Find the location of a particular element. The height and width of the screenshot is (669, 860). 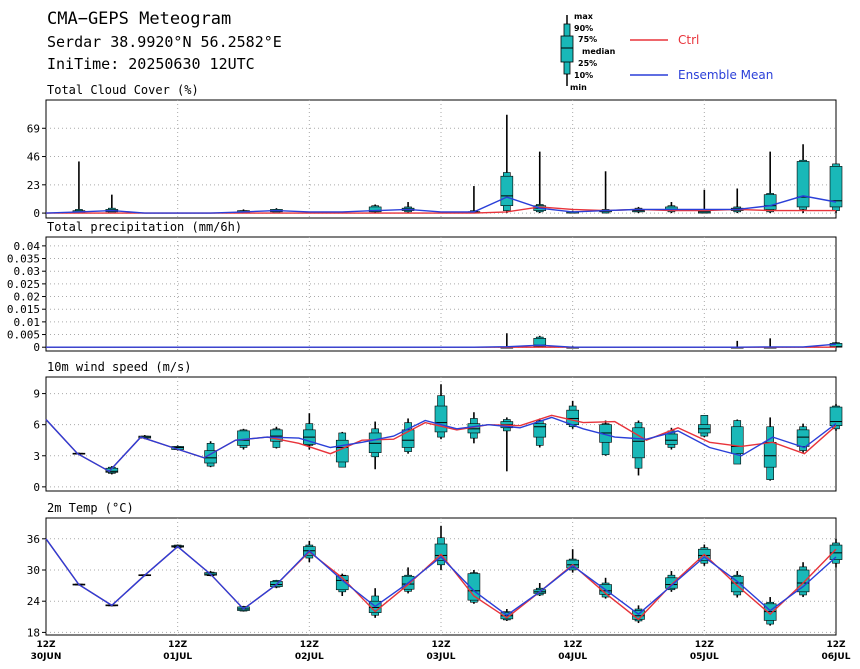

y-tick-label: 0.03 is located at coordinates (27, 271).